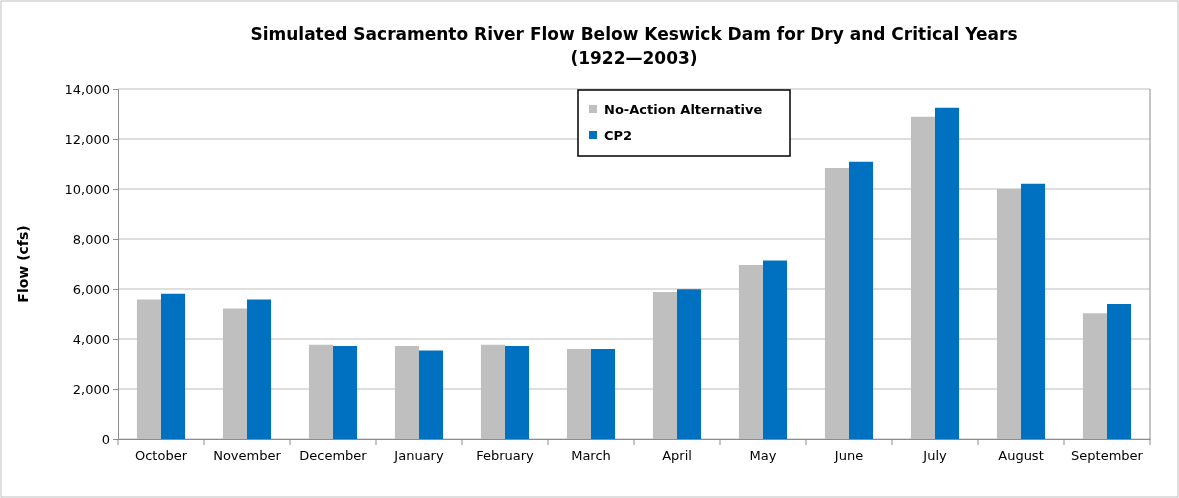 This screenshot has width=1179, height=498. I want to click on x-tick-label: September, so click(1107, 456).